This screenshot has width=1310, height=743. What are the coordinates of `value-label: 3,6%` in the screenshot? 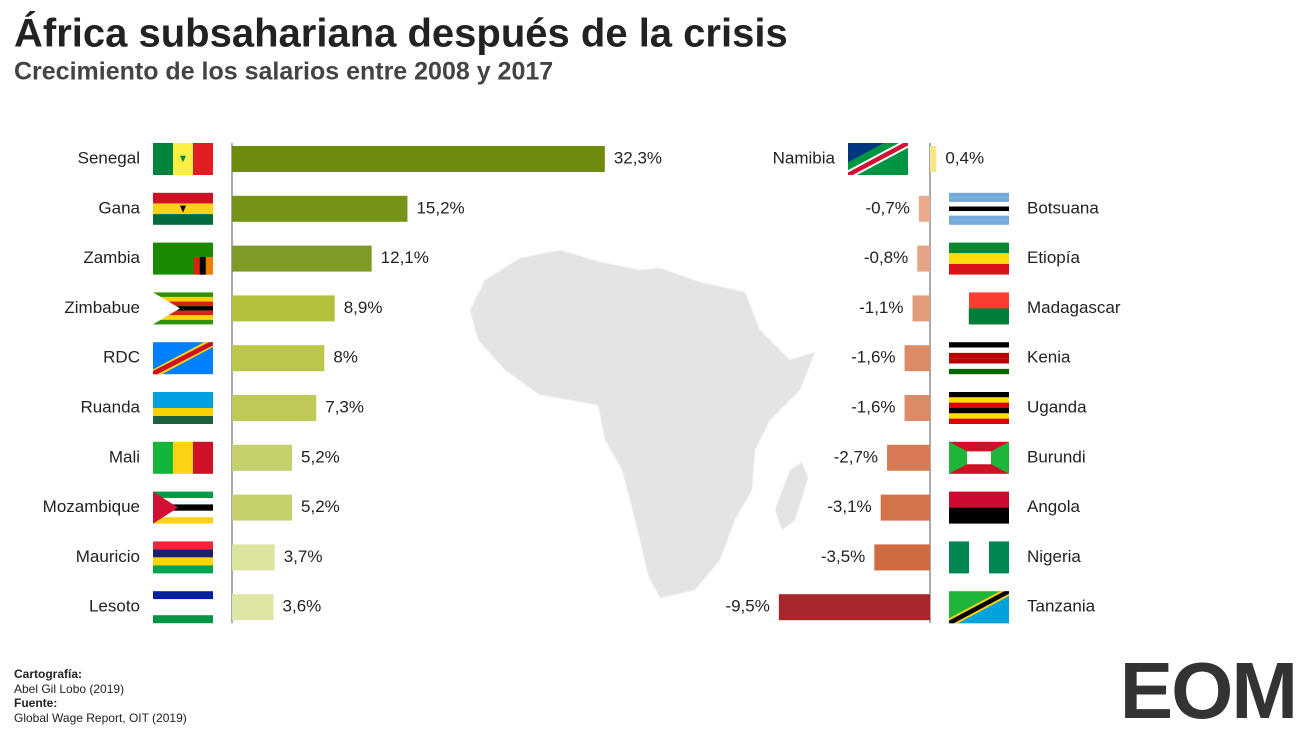 It's located at (302, 606).